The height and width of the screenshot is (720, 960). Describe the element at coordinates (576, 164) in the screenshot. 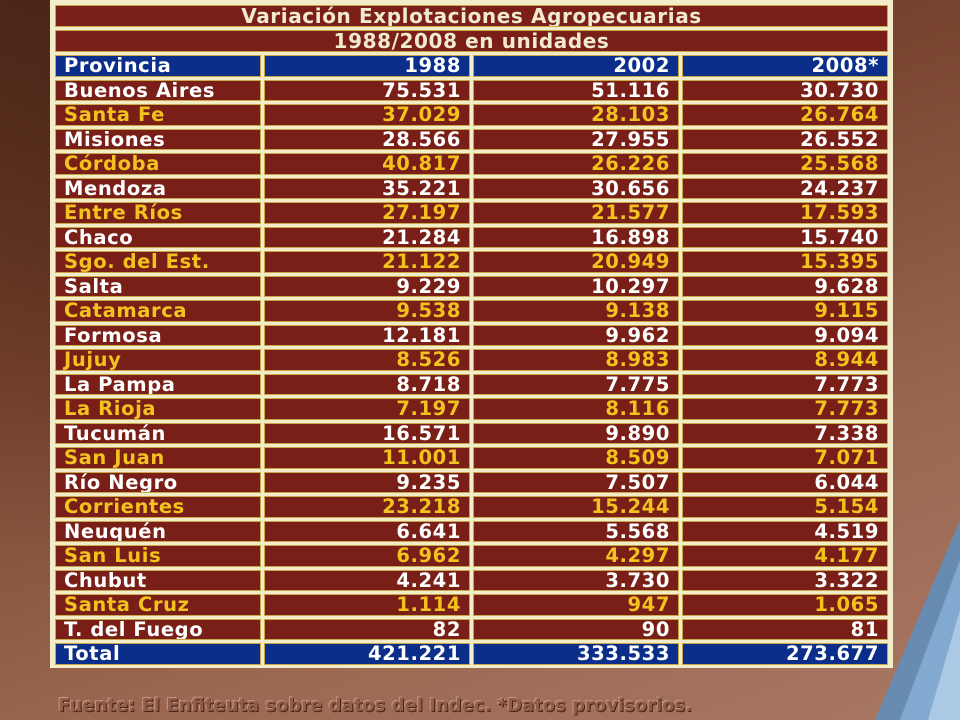

I see `value-cell: 26.226` at that location.